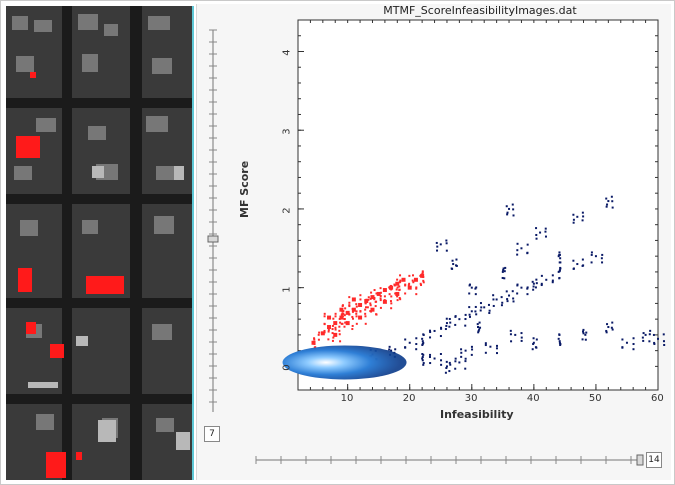 The width and height of the screenshot is (675, 485). Describe the element at coordinates (443, 460) in the screenshot. I see `horizontal-slider-ticks` at that location.